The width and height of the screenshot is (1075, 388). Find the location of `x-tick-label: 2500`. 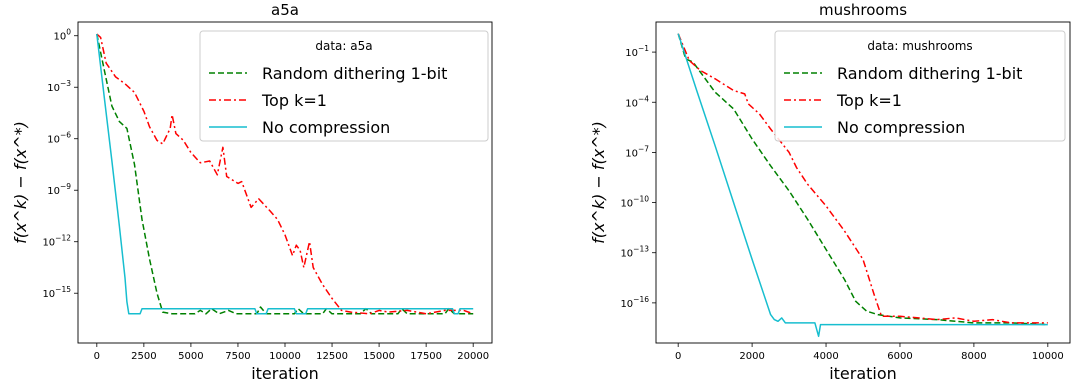

x-tick-label: 2500 is located at coordinates (143, 356).